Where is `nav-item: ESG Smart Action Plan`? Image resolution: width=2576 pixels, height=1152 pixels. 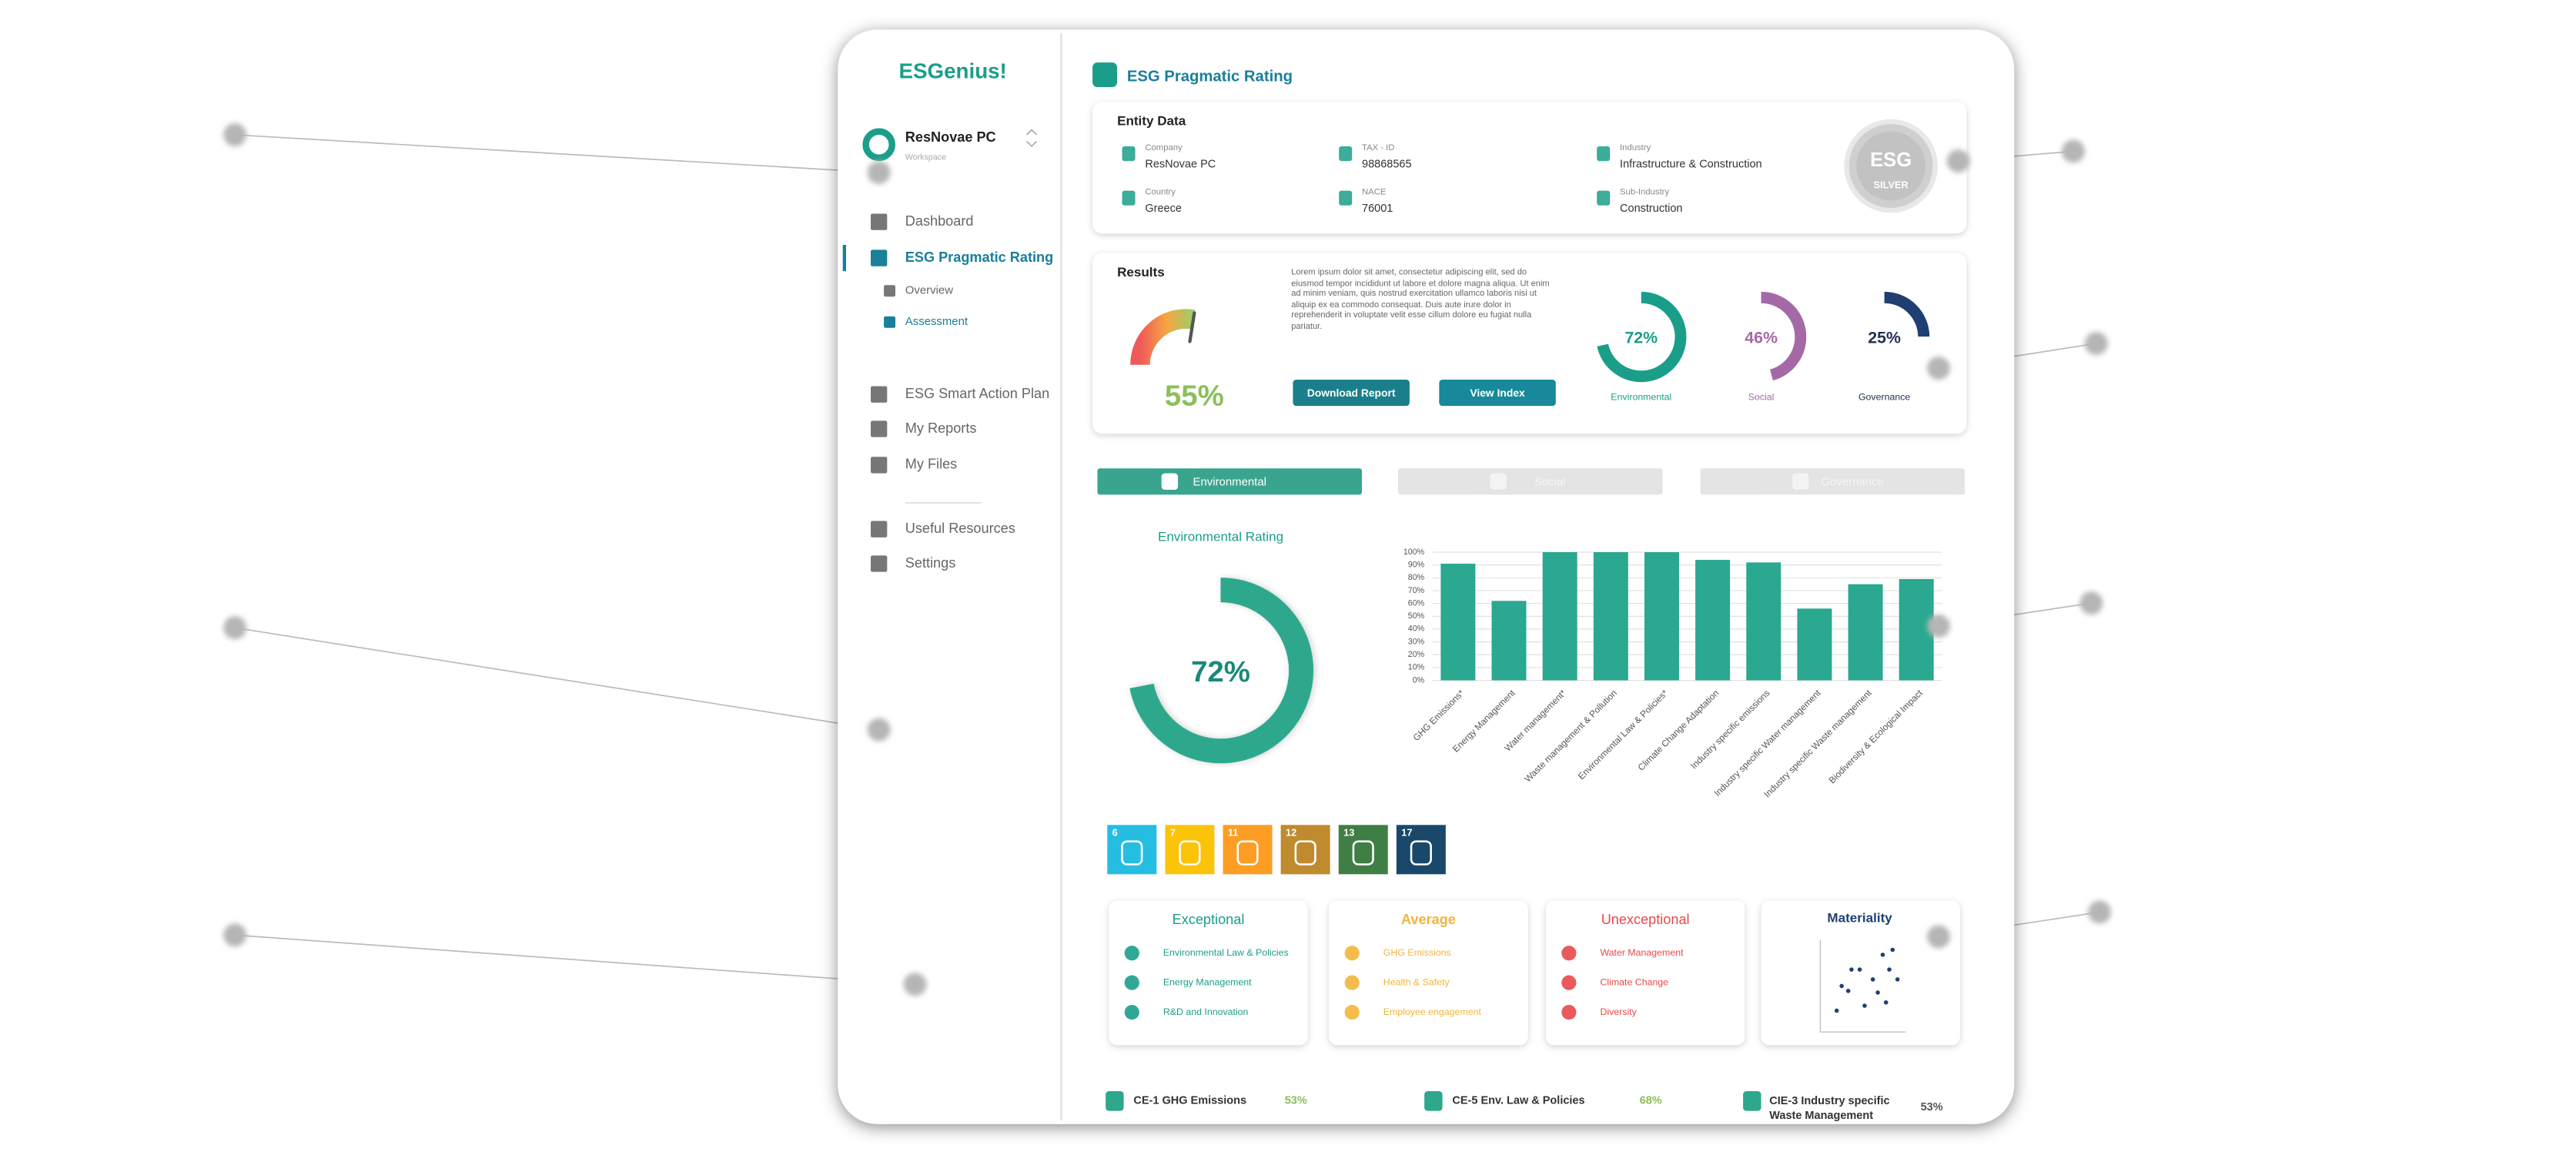
nav-item: ESG Smart Action Plan is located at coordinates (977, 393).